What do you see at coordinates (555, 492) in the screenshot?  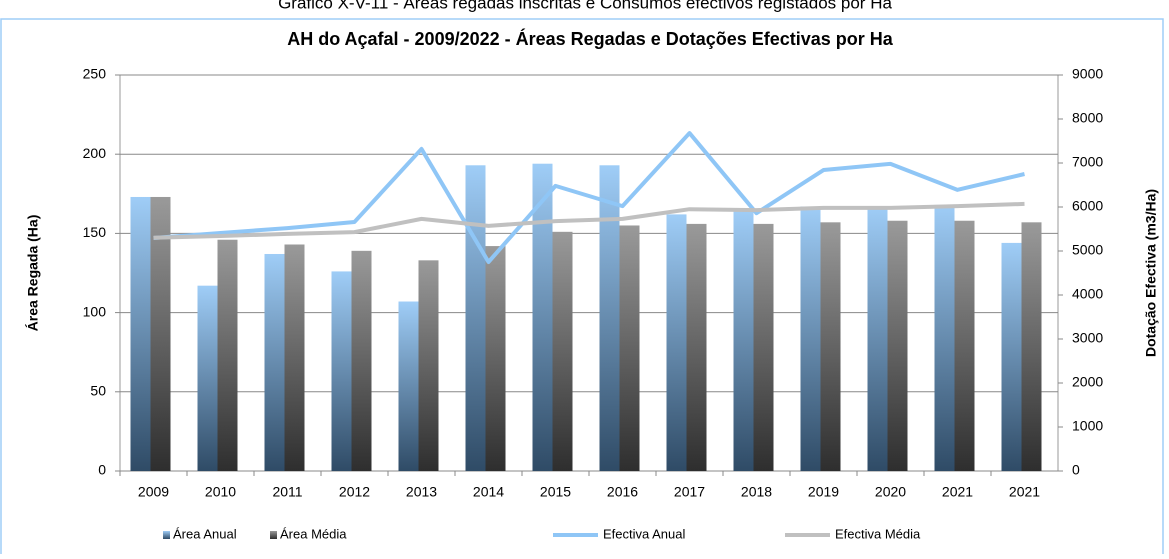 I see `x-tick-label: 2015` at bounding box center [555, 492].